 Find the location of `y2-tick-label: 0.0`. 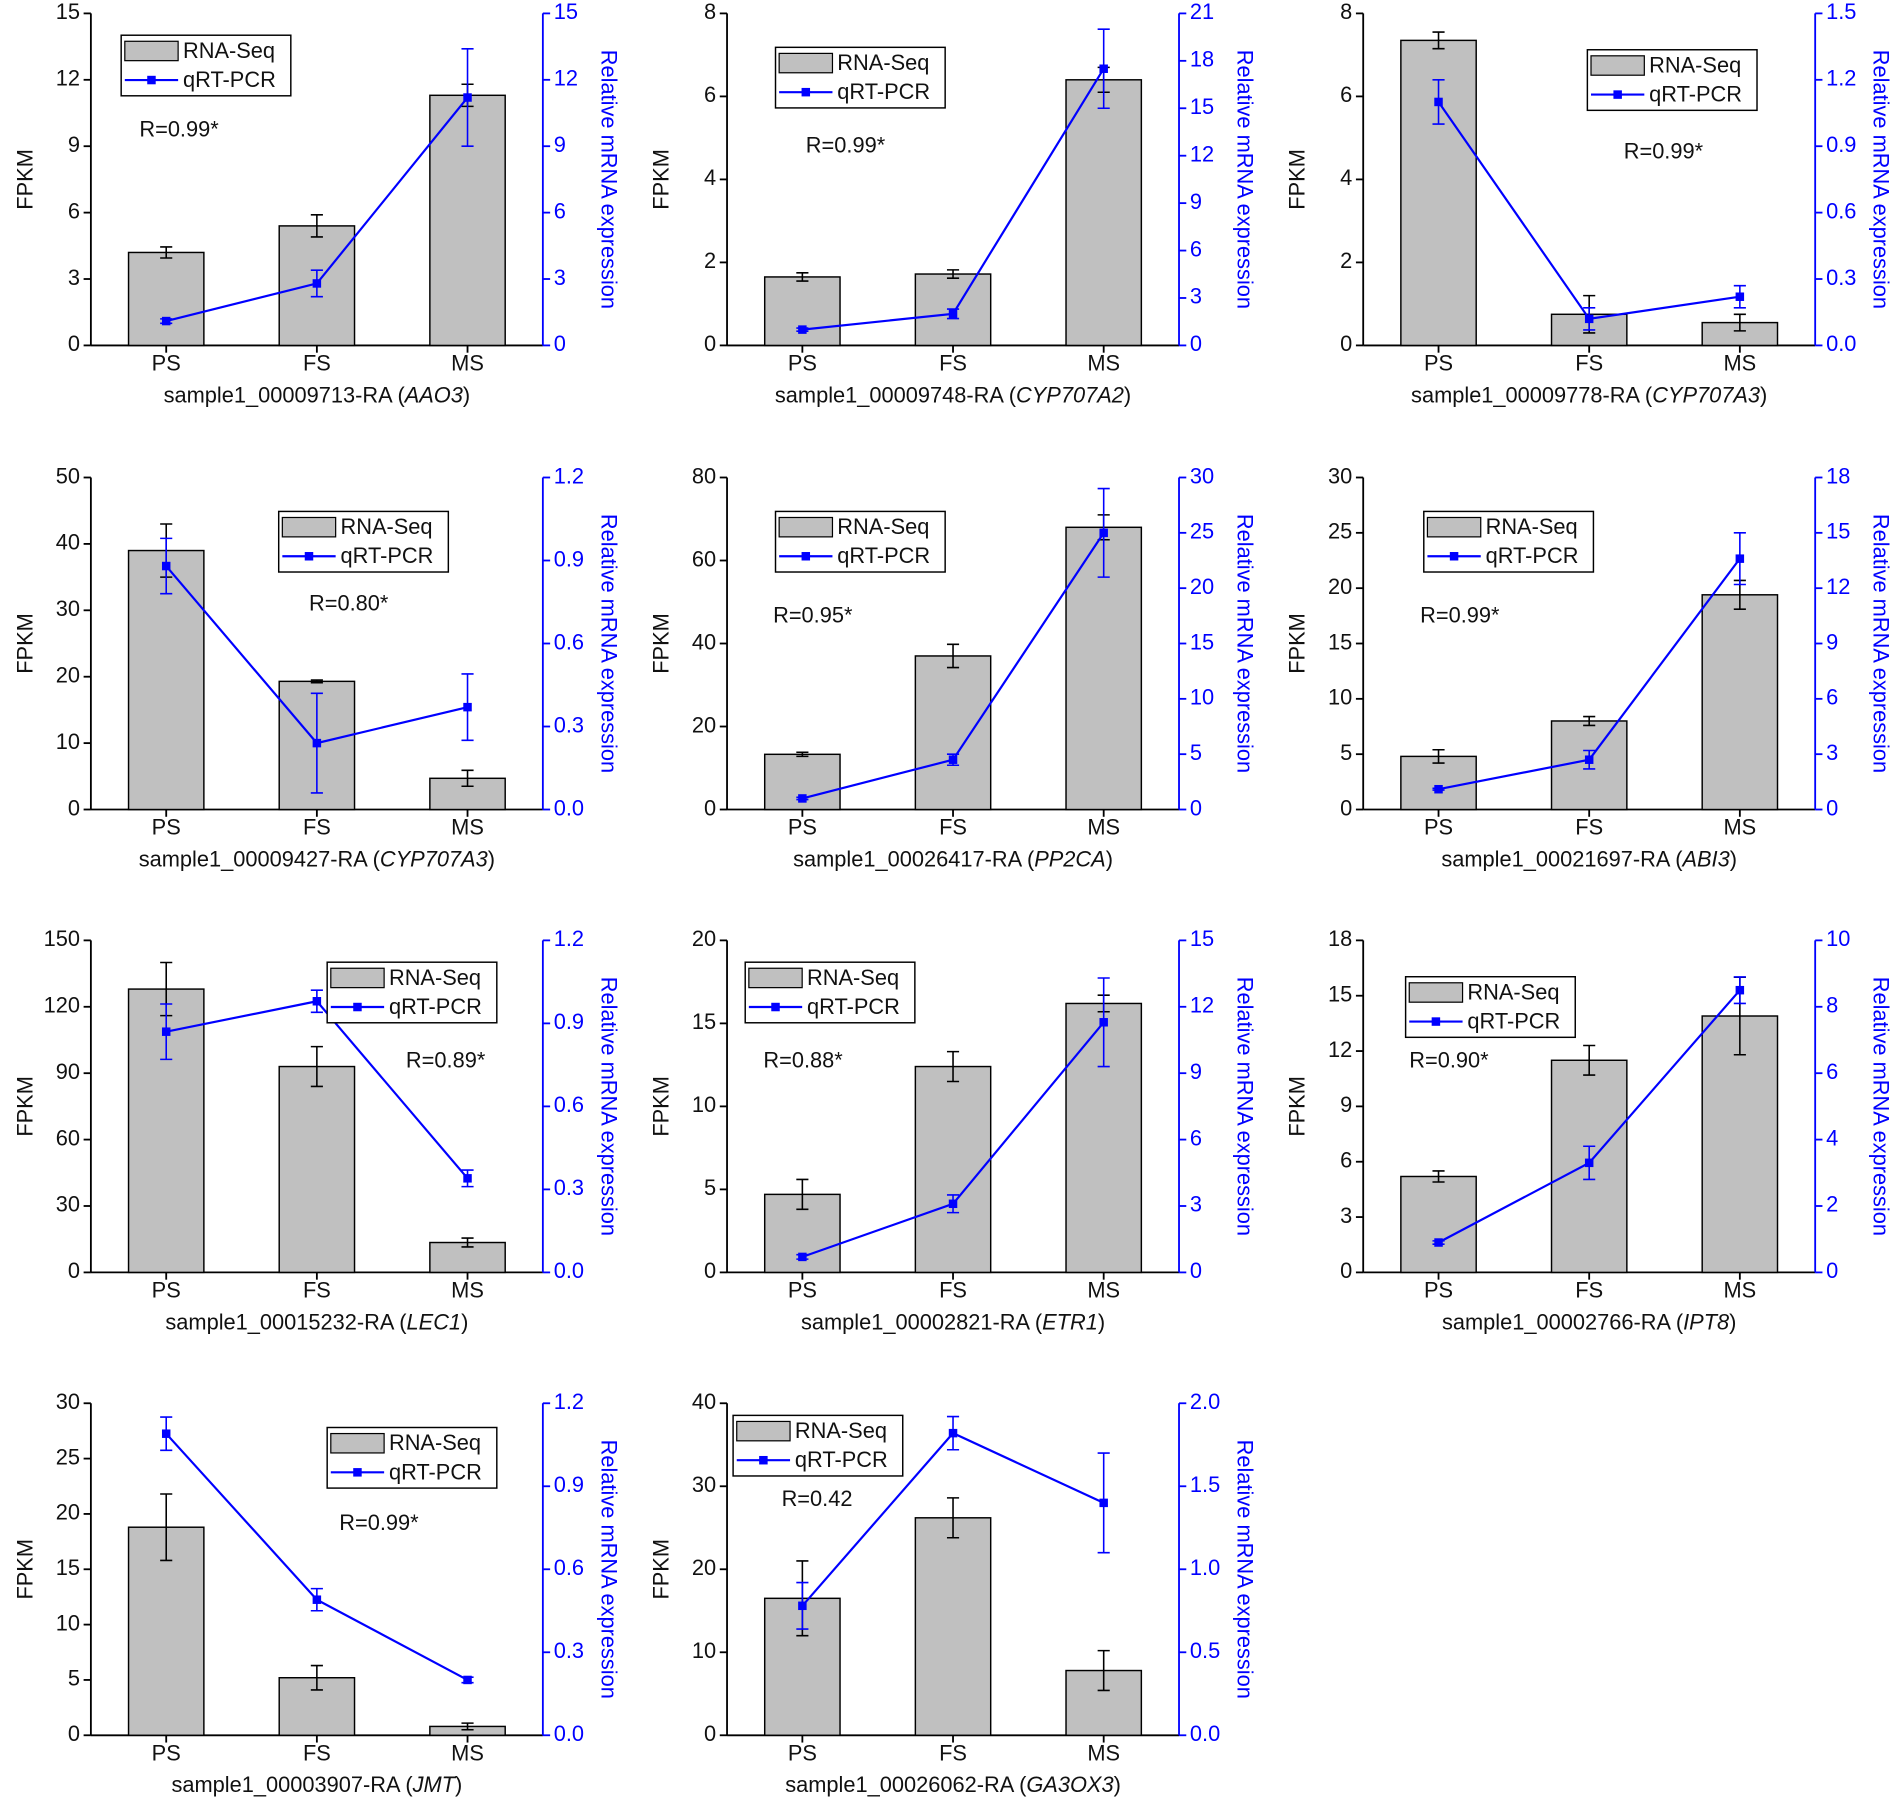

y2-tick-label: 0.0 is located at coordinates (569, 1270).